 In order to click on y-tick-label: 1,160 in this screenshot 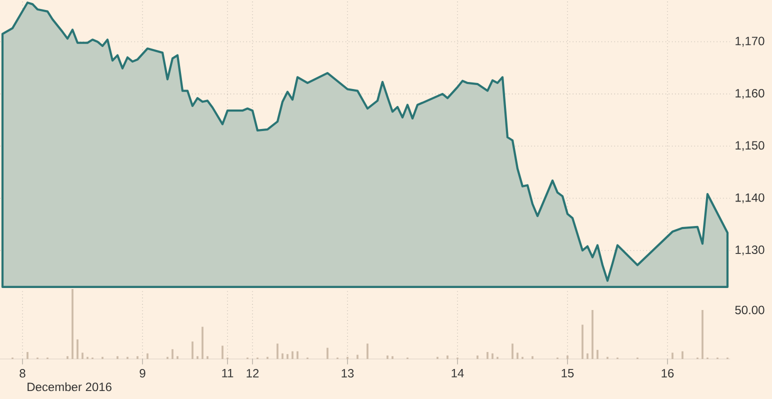, I will do `click(750, 93)`.